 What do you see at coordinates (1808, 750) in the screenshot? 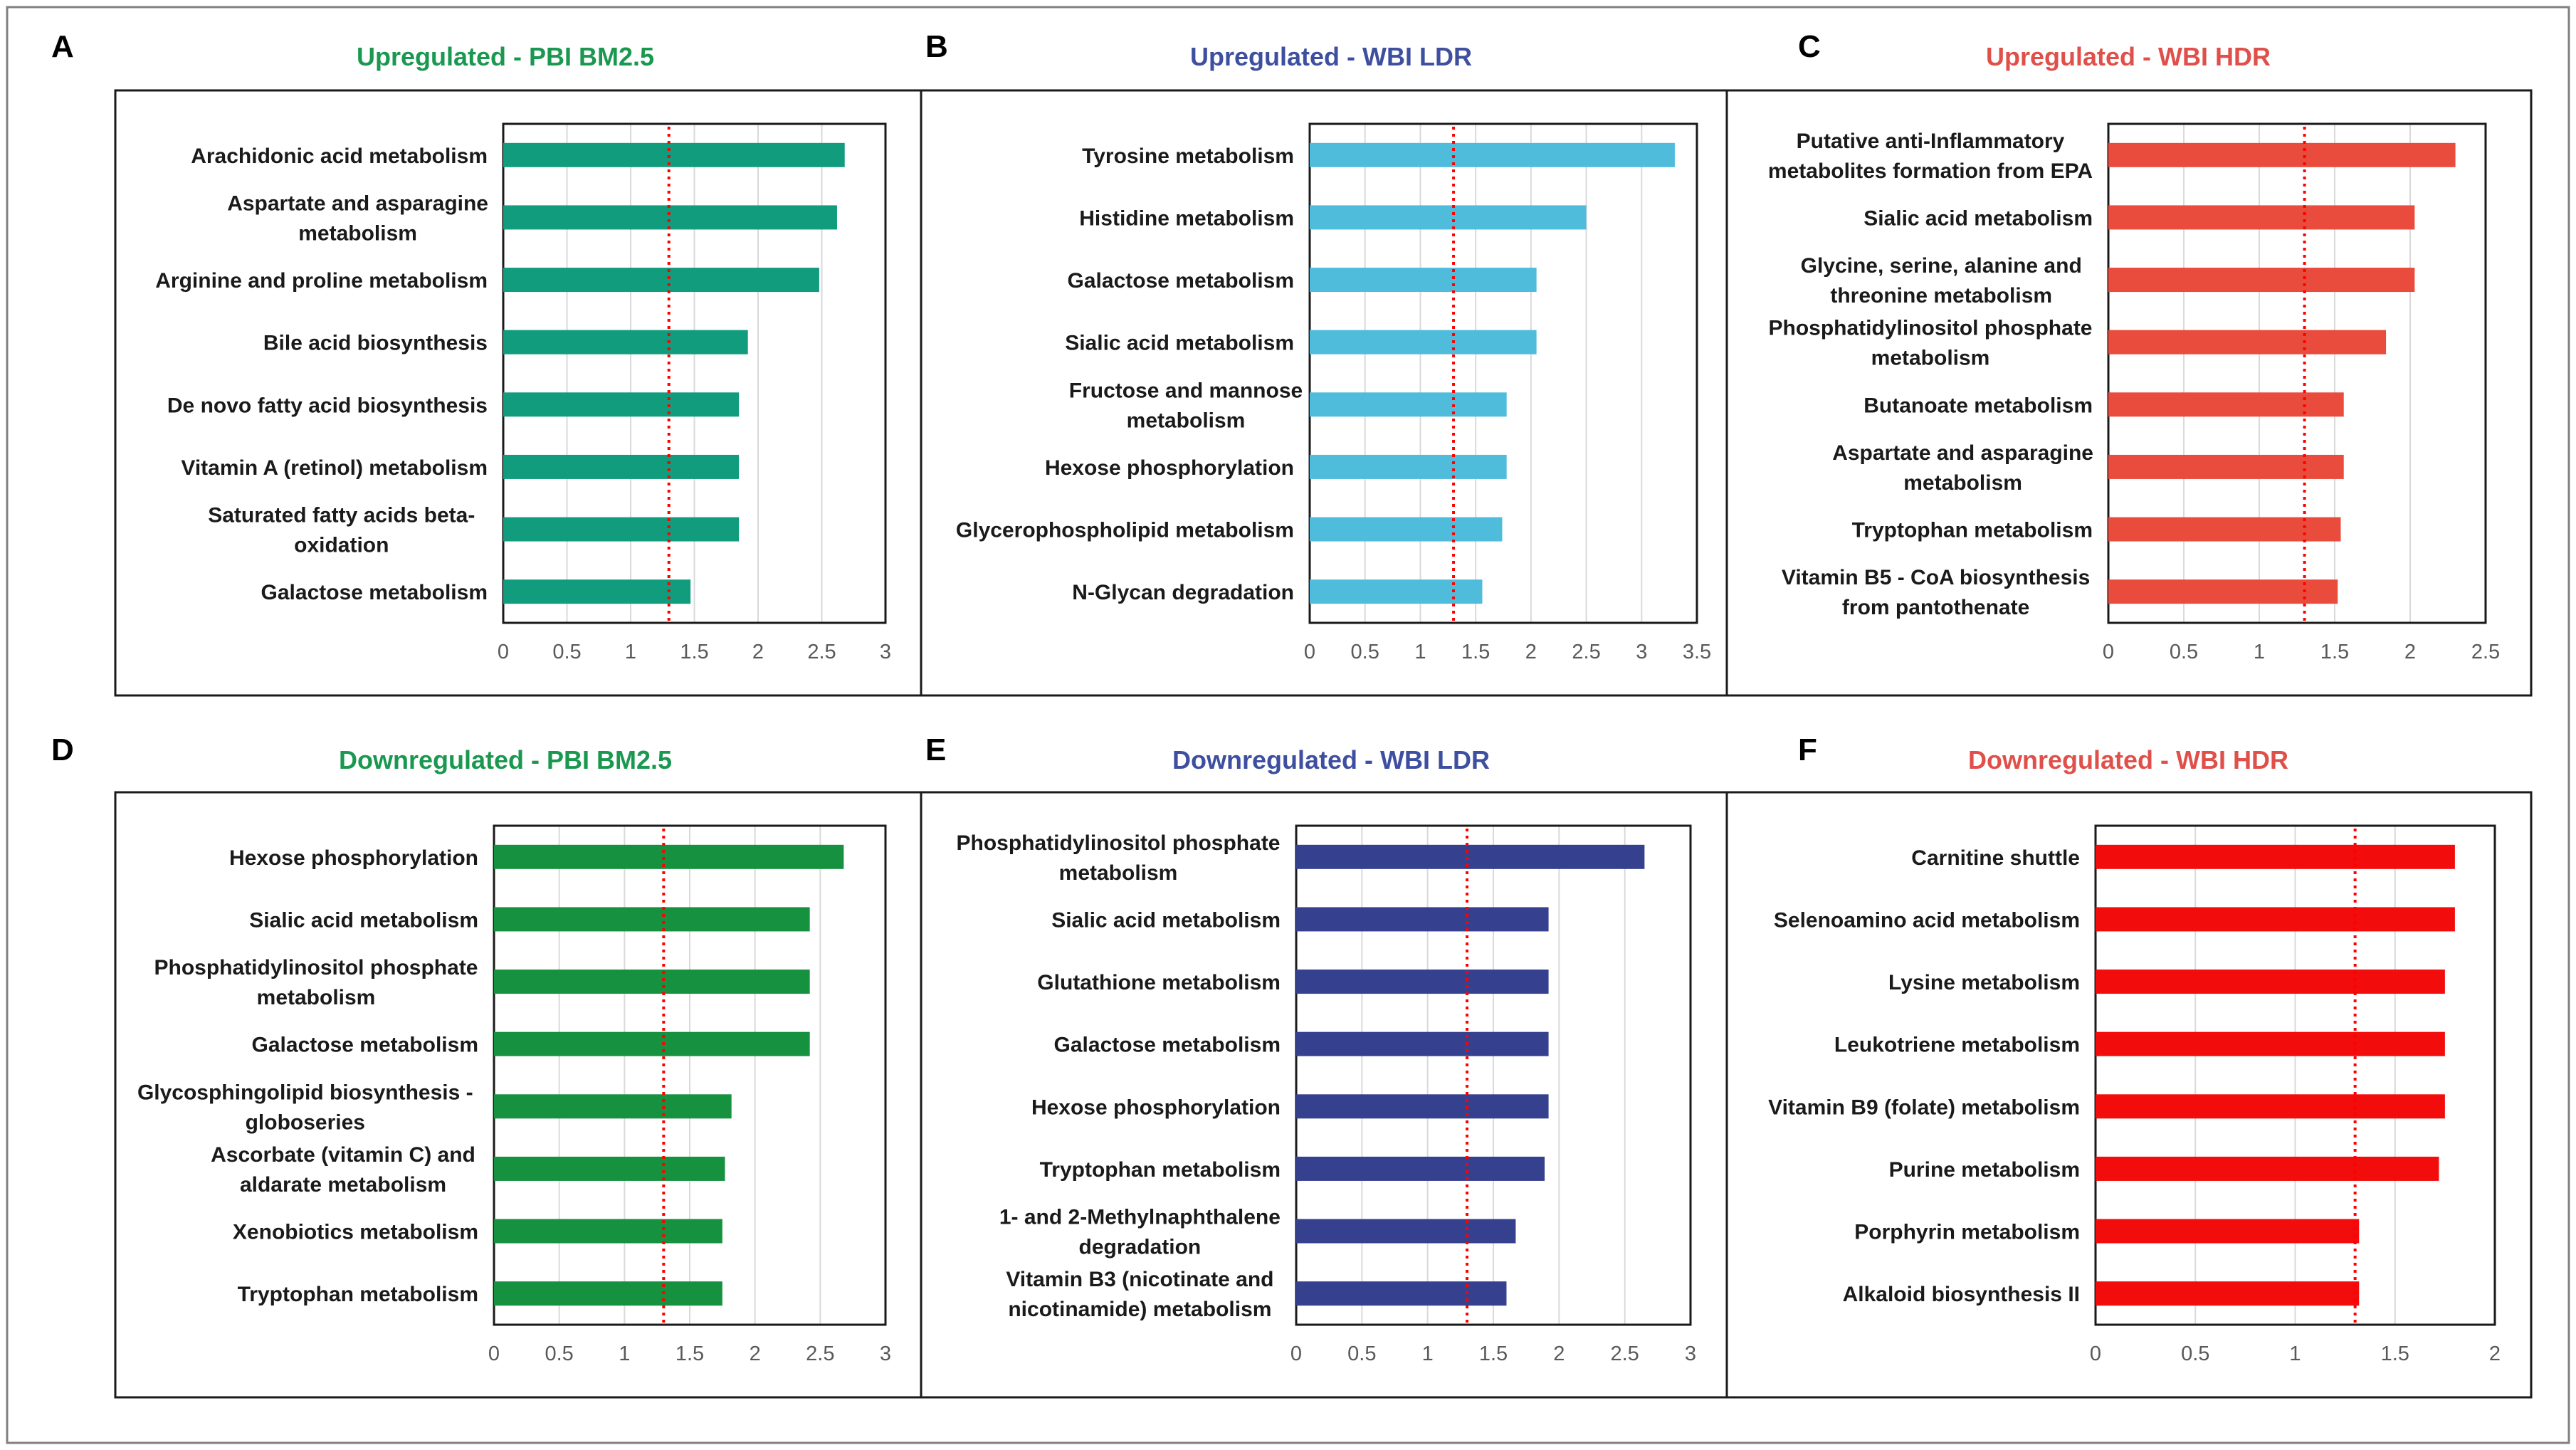
I see `panel-letter: F` at bounding box center [1808, 750].